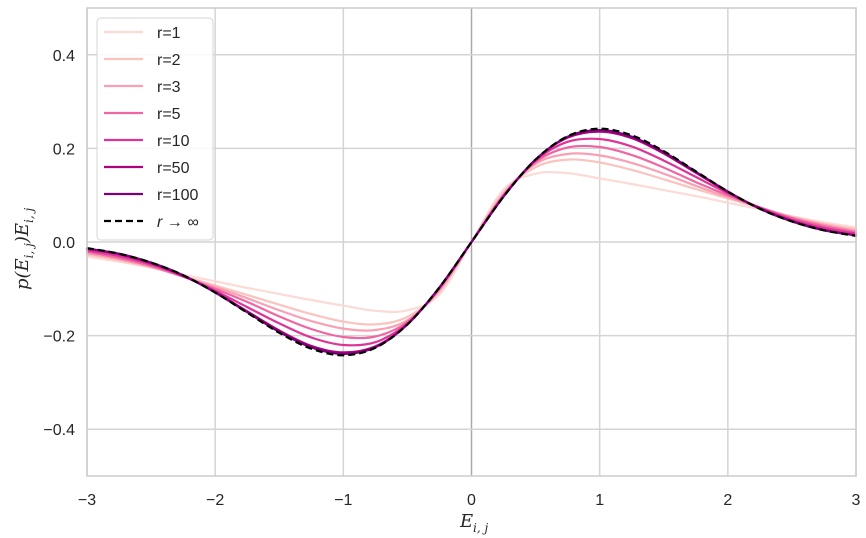  I want to click on x-axis-label-main: E, so click(466, 521).